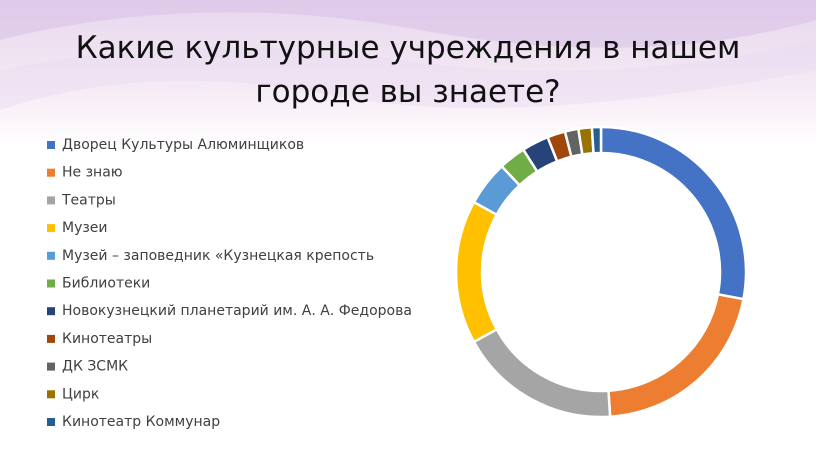  Describe the element at coordinates (408, 24) in the screenshot. I see `decoration` at that location.